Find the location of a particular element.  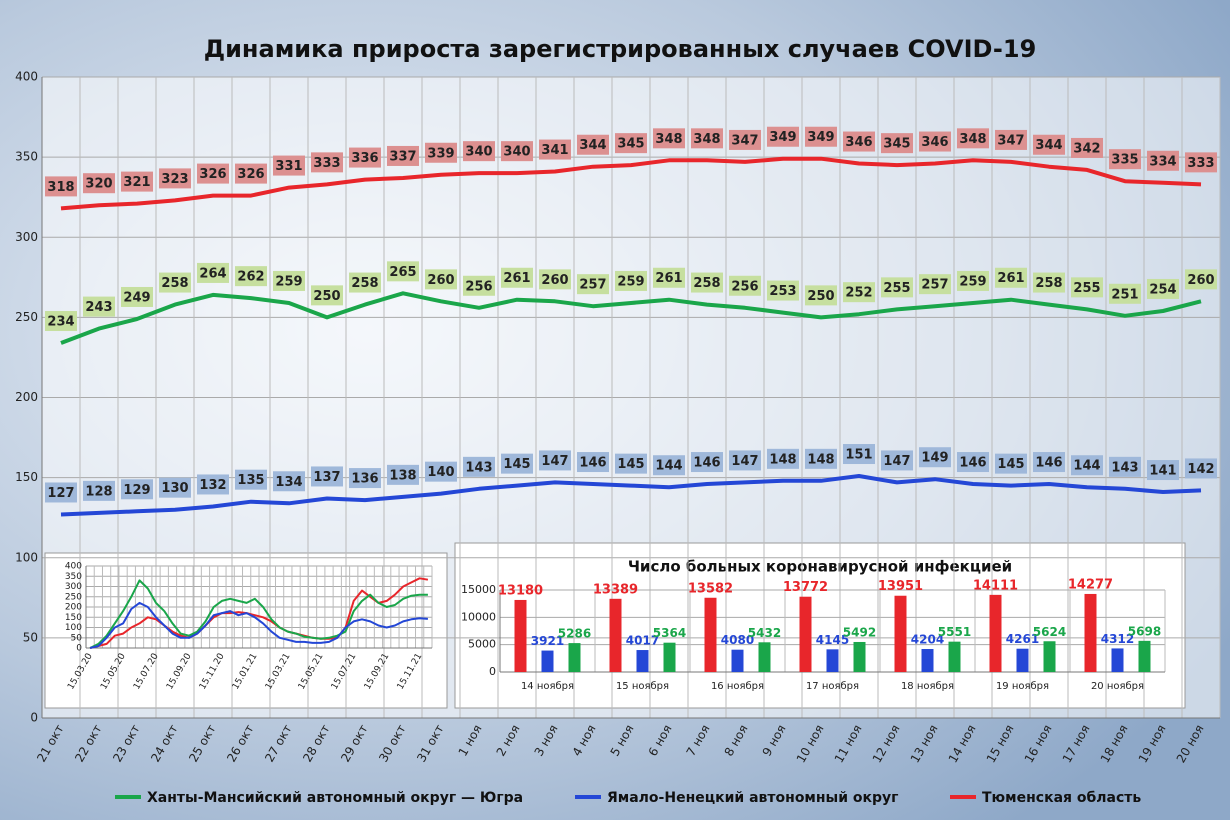

inset-panel is located at coordinates (820, 625).